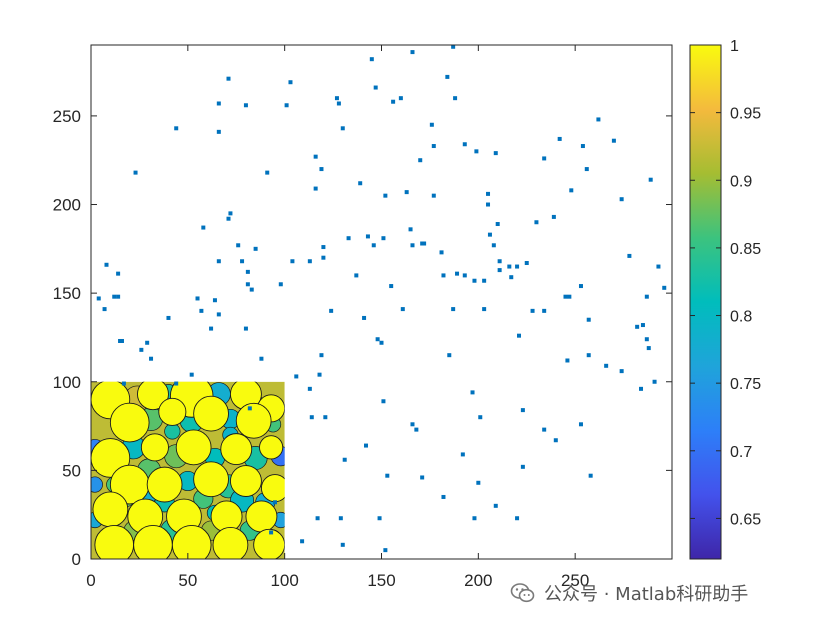 The image size is (828, 624). I want to click on colorbar-tick-label: 0.8, so click(741, 317).